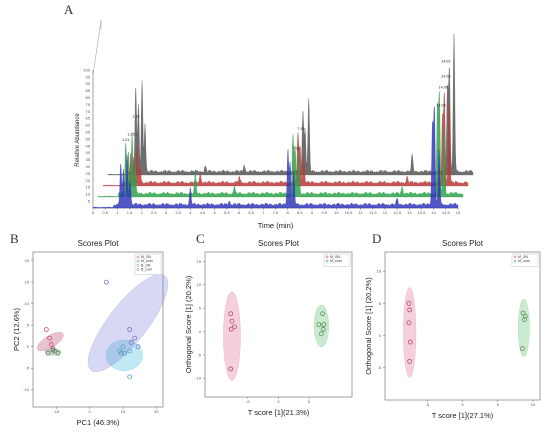  Describe the element at coordinates (156, 411) in the screenshot. I see `x-tick-label: 20` at that location.